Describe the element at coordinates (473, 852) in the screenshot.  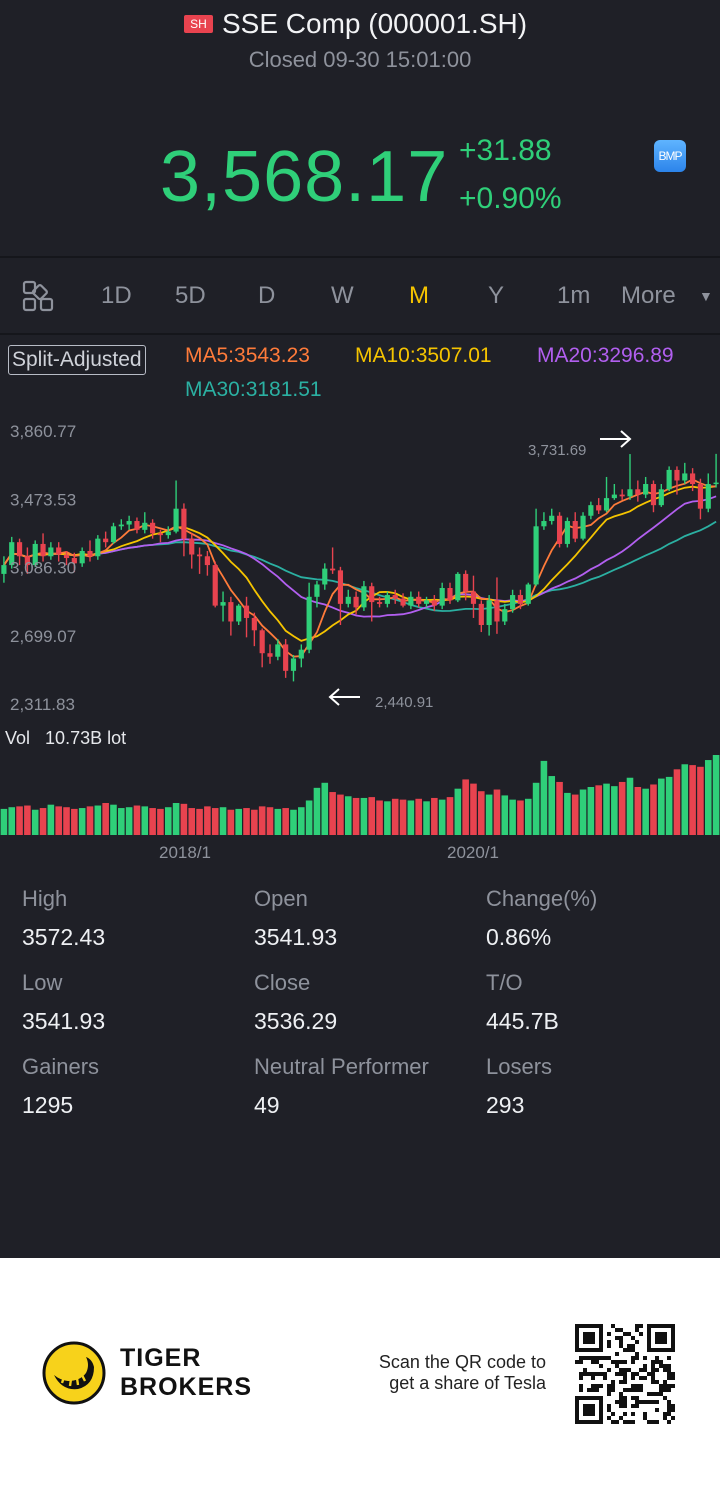
I see `x-tick-label: 2020/1` at that location.